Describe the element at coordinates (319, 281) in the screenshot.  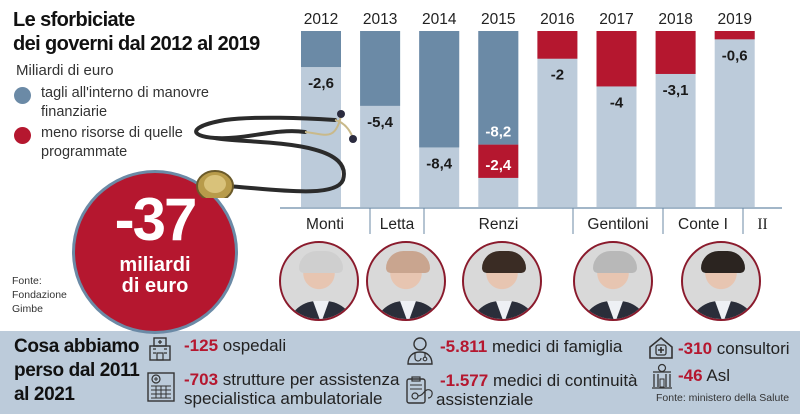
I see `portrait-monti` at that location.